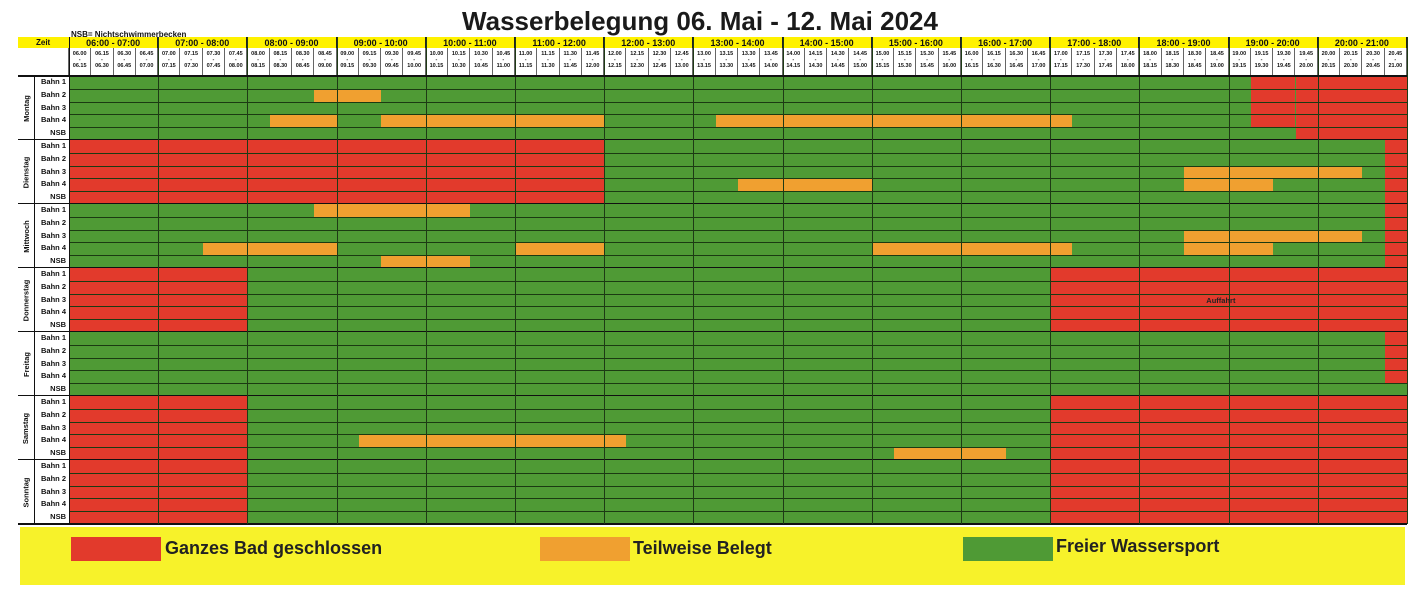 The image size is (1420, 602). Describe the element at coordinates (1083, 62) in the screenshot. I see `slot-header: 17.15-17.30` at that location.